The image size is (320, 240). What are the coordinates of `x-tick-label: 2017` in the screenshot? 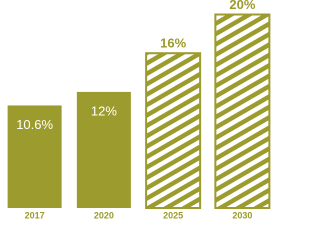 It's located at (35, 215).